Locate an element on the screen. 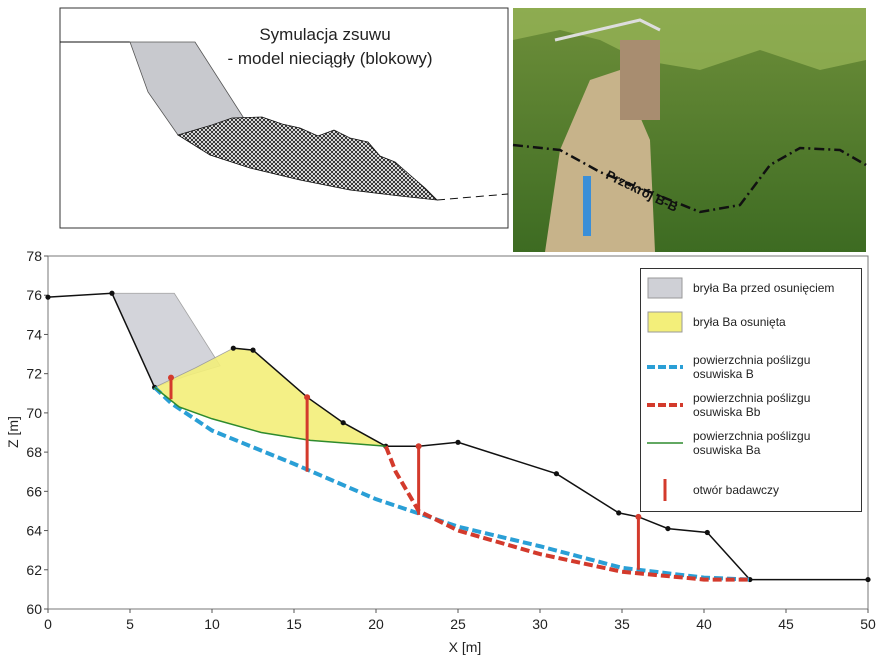  block-after is located at coordinates (308, 158).